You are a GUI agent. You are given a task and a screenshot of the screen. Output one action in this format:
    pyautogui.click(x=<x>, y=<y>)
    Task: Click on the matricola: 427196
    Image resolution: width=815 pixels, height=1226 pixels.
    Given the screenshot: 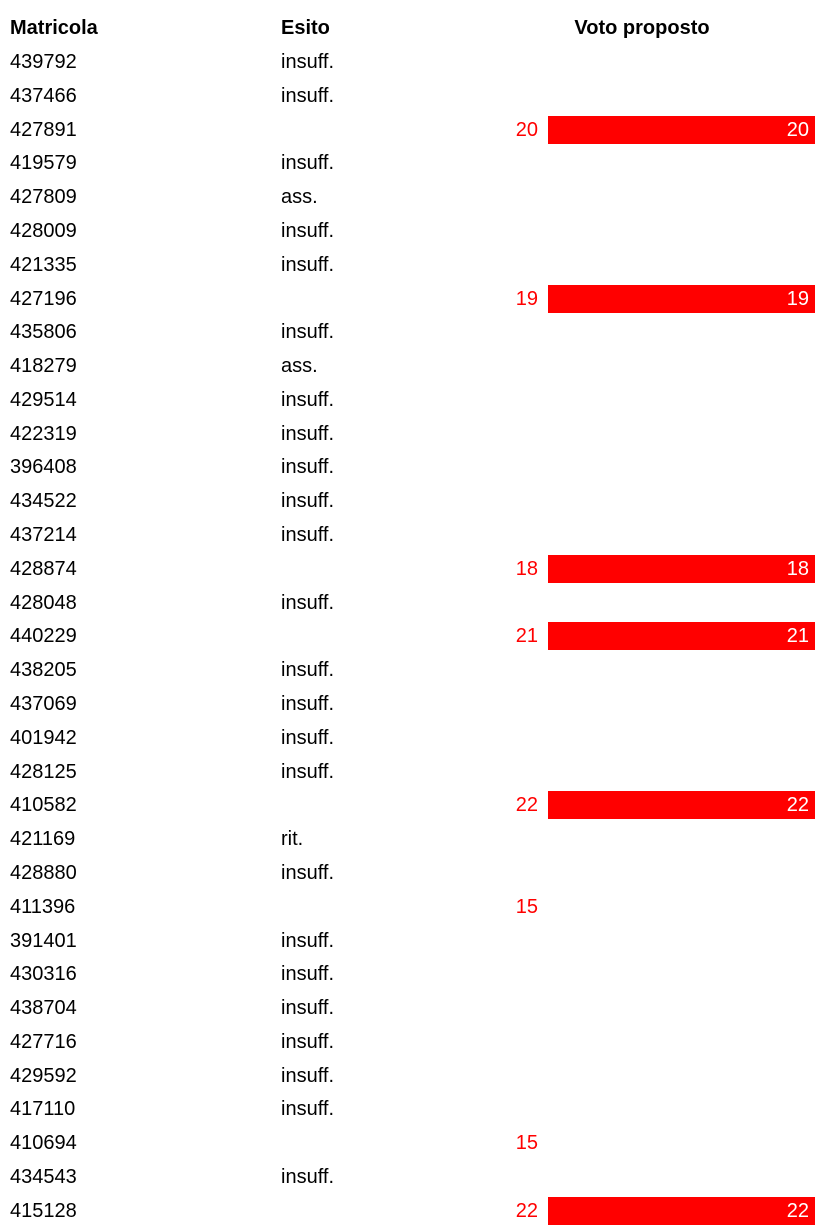 What is the action you would take?
    pyautogui.click(x=43, y=298)
    